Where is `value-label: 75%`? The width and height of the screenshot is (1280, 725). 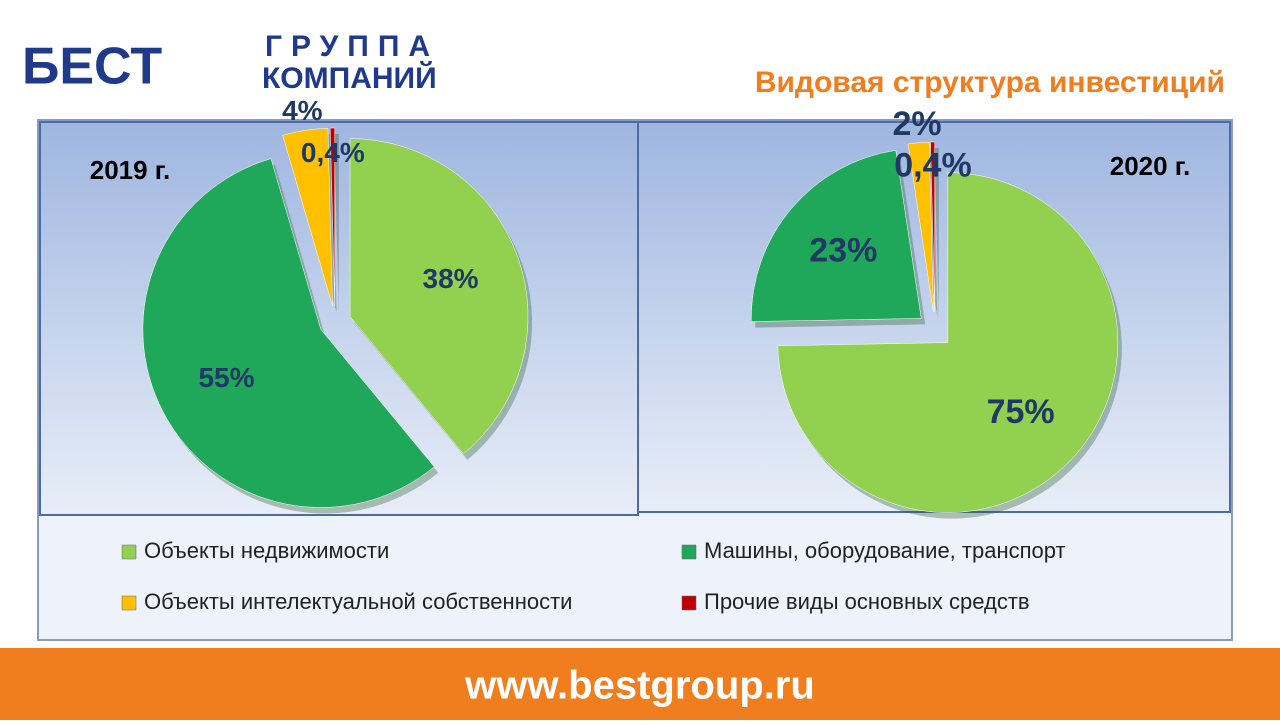 value-label: 75% is located at coordinates (1021, 412).